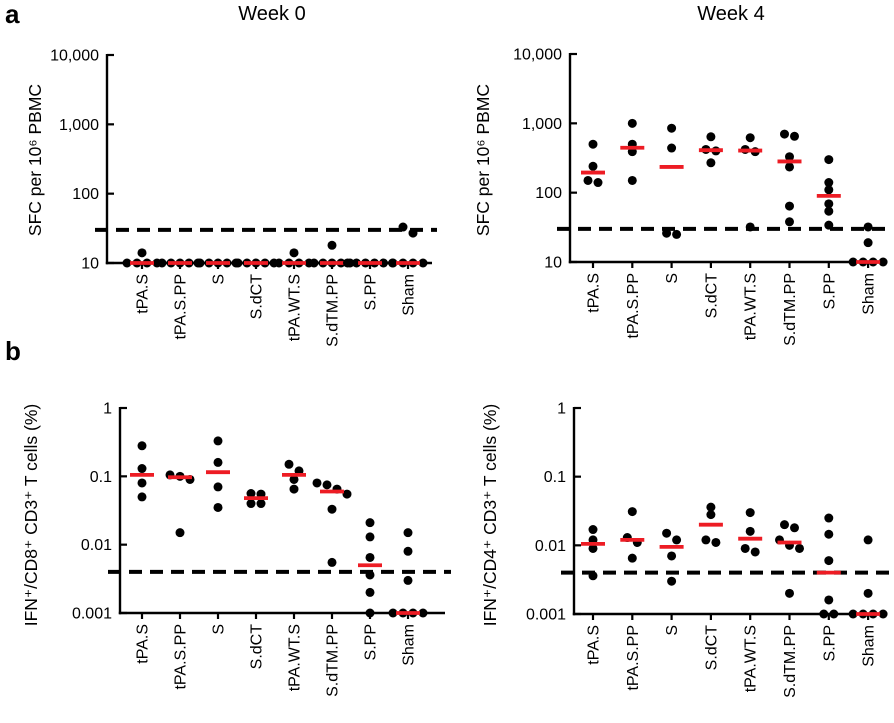 Image resolution: width=894 pixels, height=723 pixels. Describe the element at coordinates (79, 125) in the screenshot. I see `y-tick-label: 1,000` at that location.